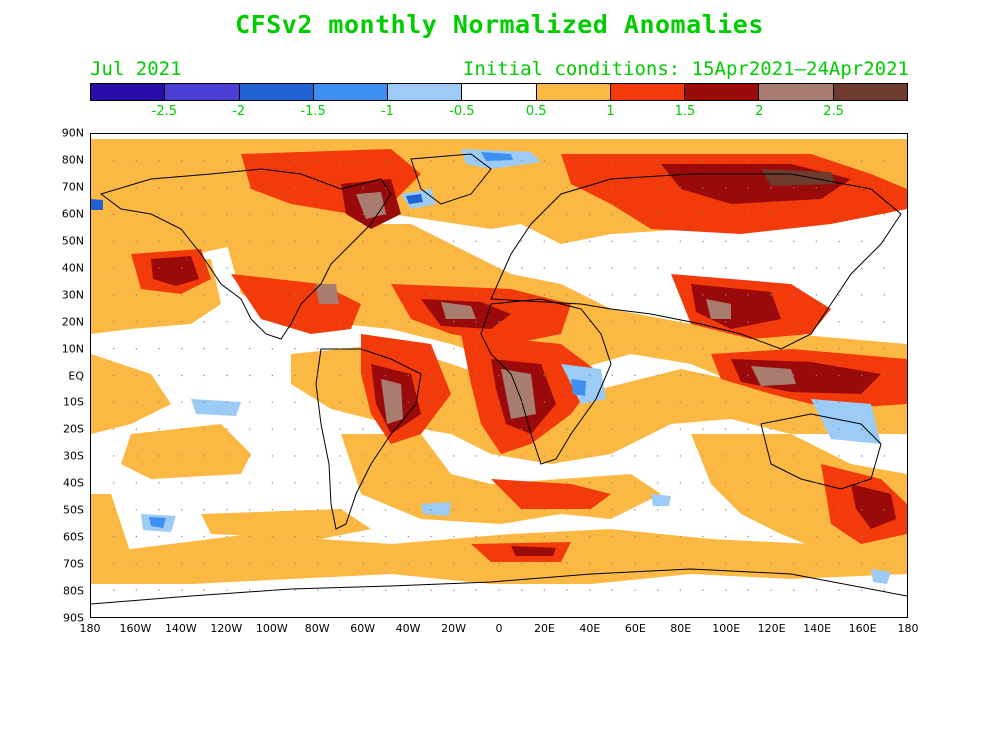 The image size is (999, 750). What do you see at coordinates (72, 295) in the screenshot?
I see `latitude-label: 30N` at bounding box center [72, 295].